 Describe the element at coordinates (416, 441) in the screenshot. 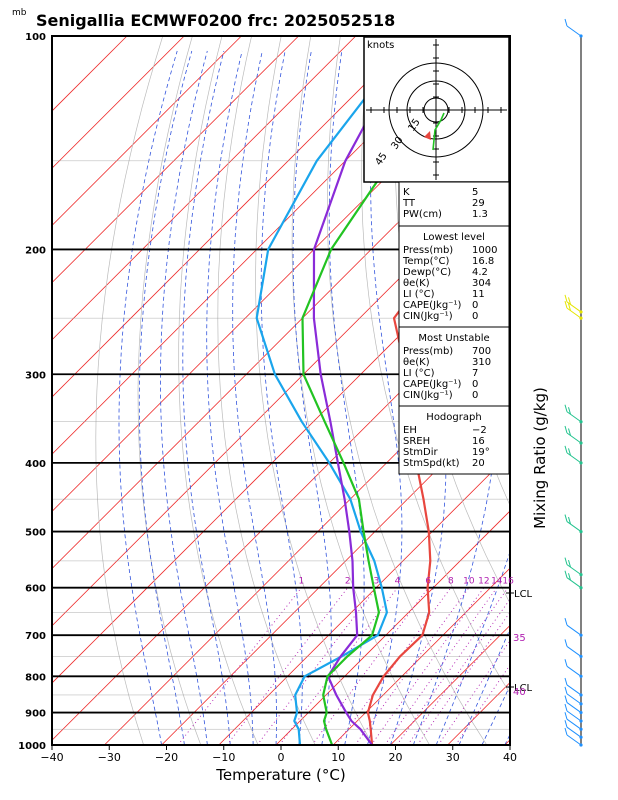

I see `index-label: SREH` at that location.